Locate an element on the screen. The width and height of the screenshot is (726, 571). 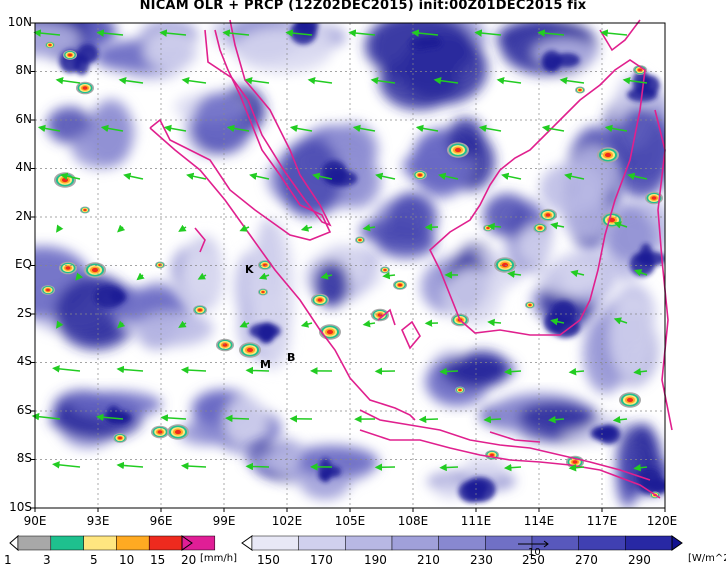
x-tick-label: 96E is located at coordinates (161, 521).